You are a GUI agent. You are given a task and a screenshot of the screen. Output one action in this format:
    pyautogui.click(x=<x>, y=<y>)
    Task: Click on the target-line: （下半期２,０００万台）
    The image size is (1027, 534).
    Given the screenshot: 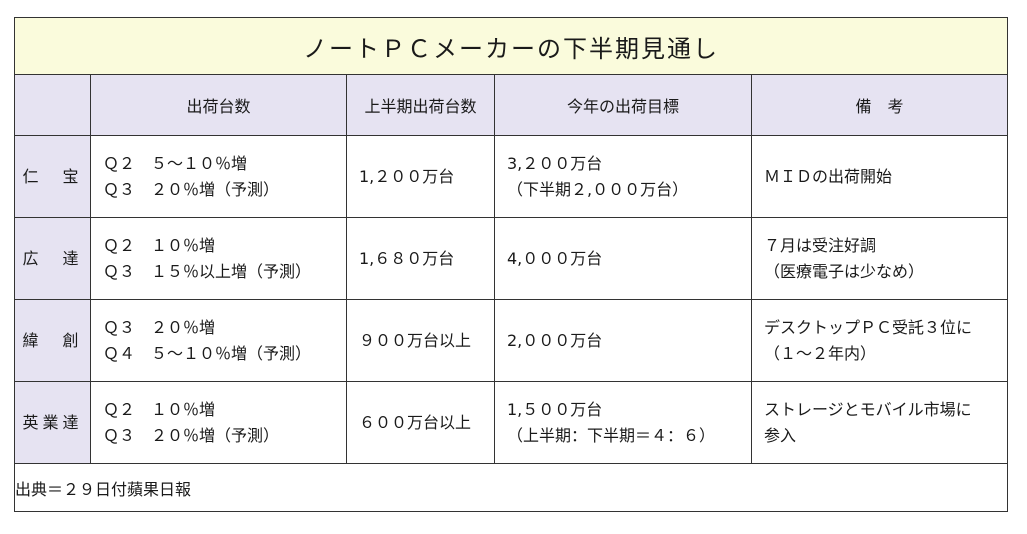 What is the action you would take?
    pyautogui.click(x=598, y=189)
    